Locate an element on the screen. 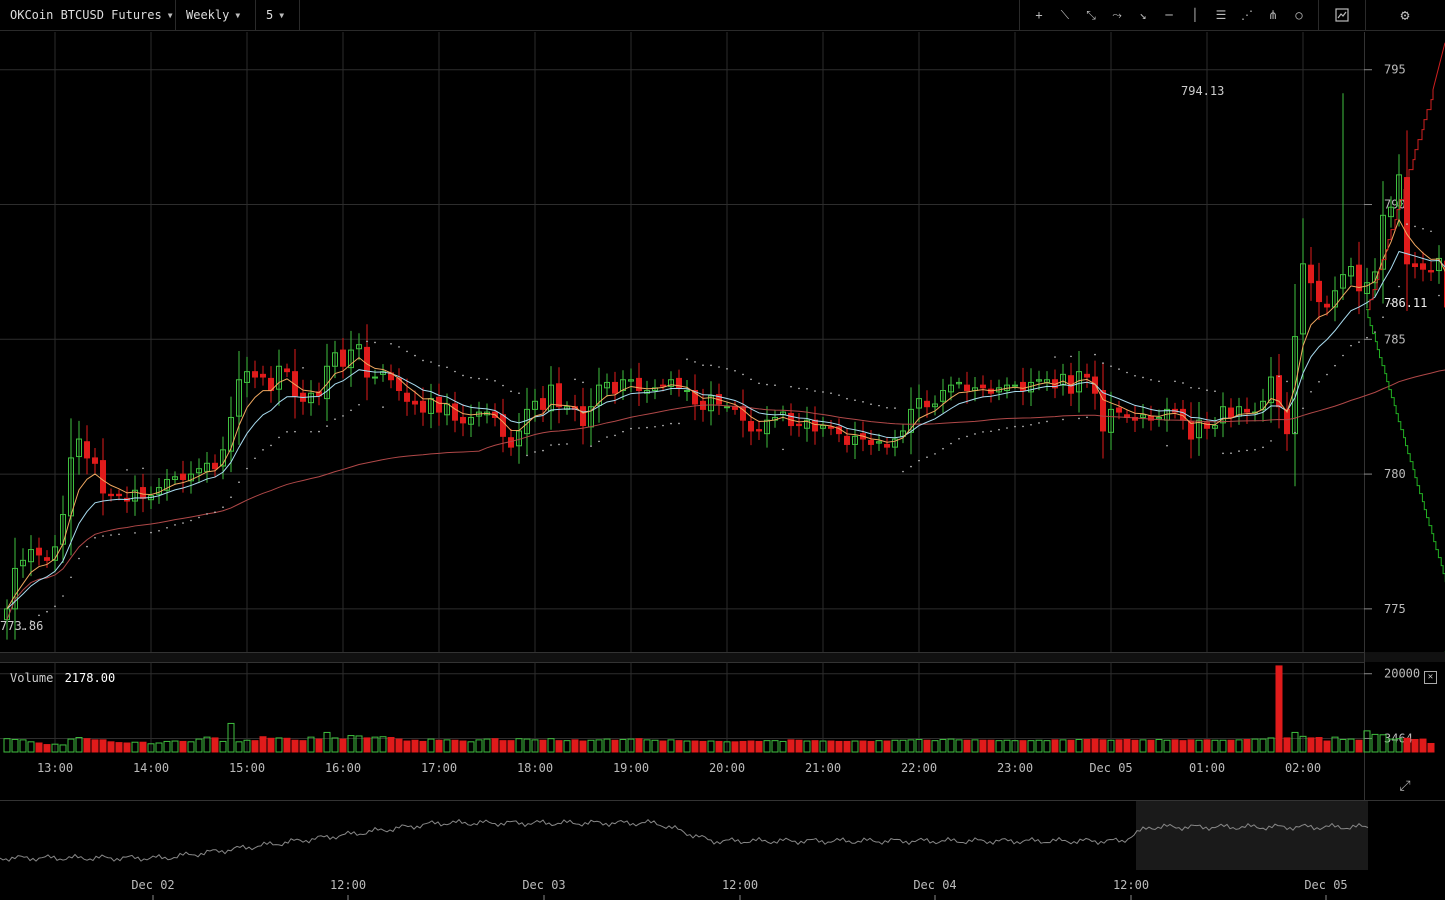  circle-tool-icon: ○ is located at coordinates (1299, 15).